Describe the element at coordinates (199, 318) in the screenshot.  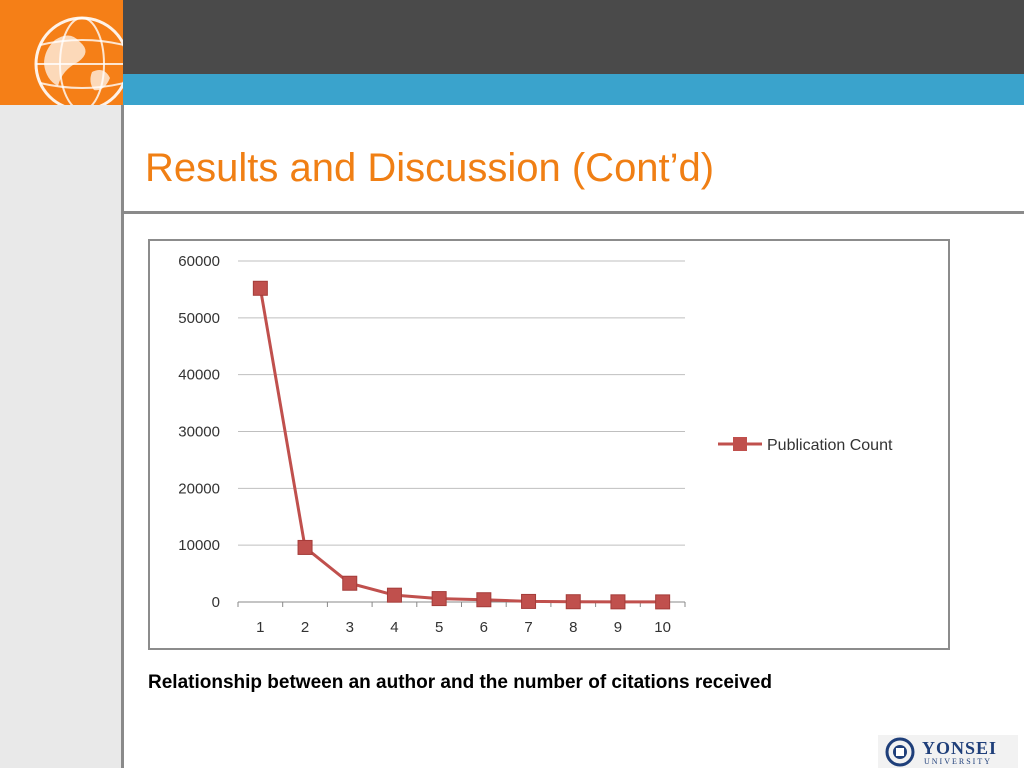
I see `y-tick-label: 50000` at that location.